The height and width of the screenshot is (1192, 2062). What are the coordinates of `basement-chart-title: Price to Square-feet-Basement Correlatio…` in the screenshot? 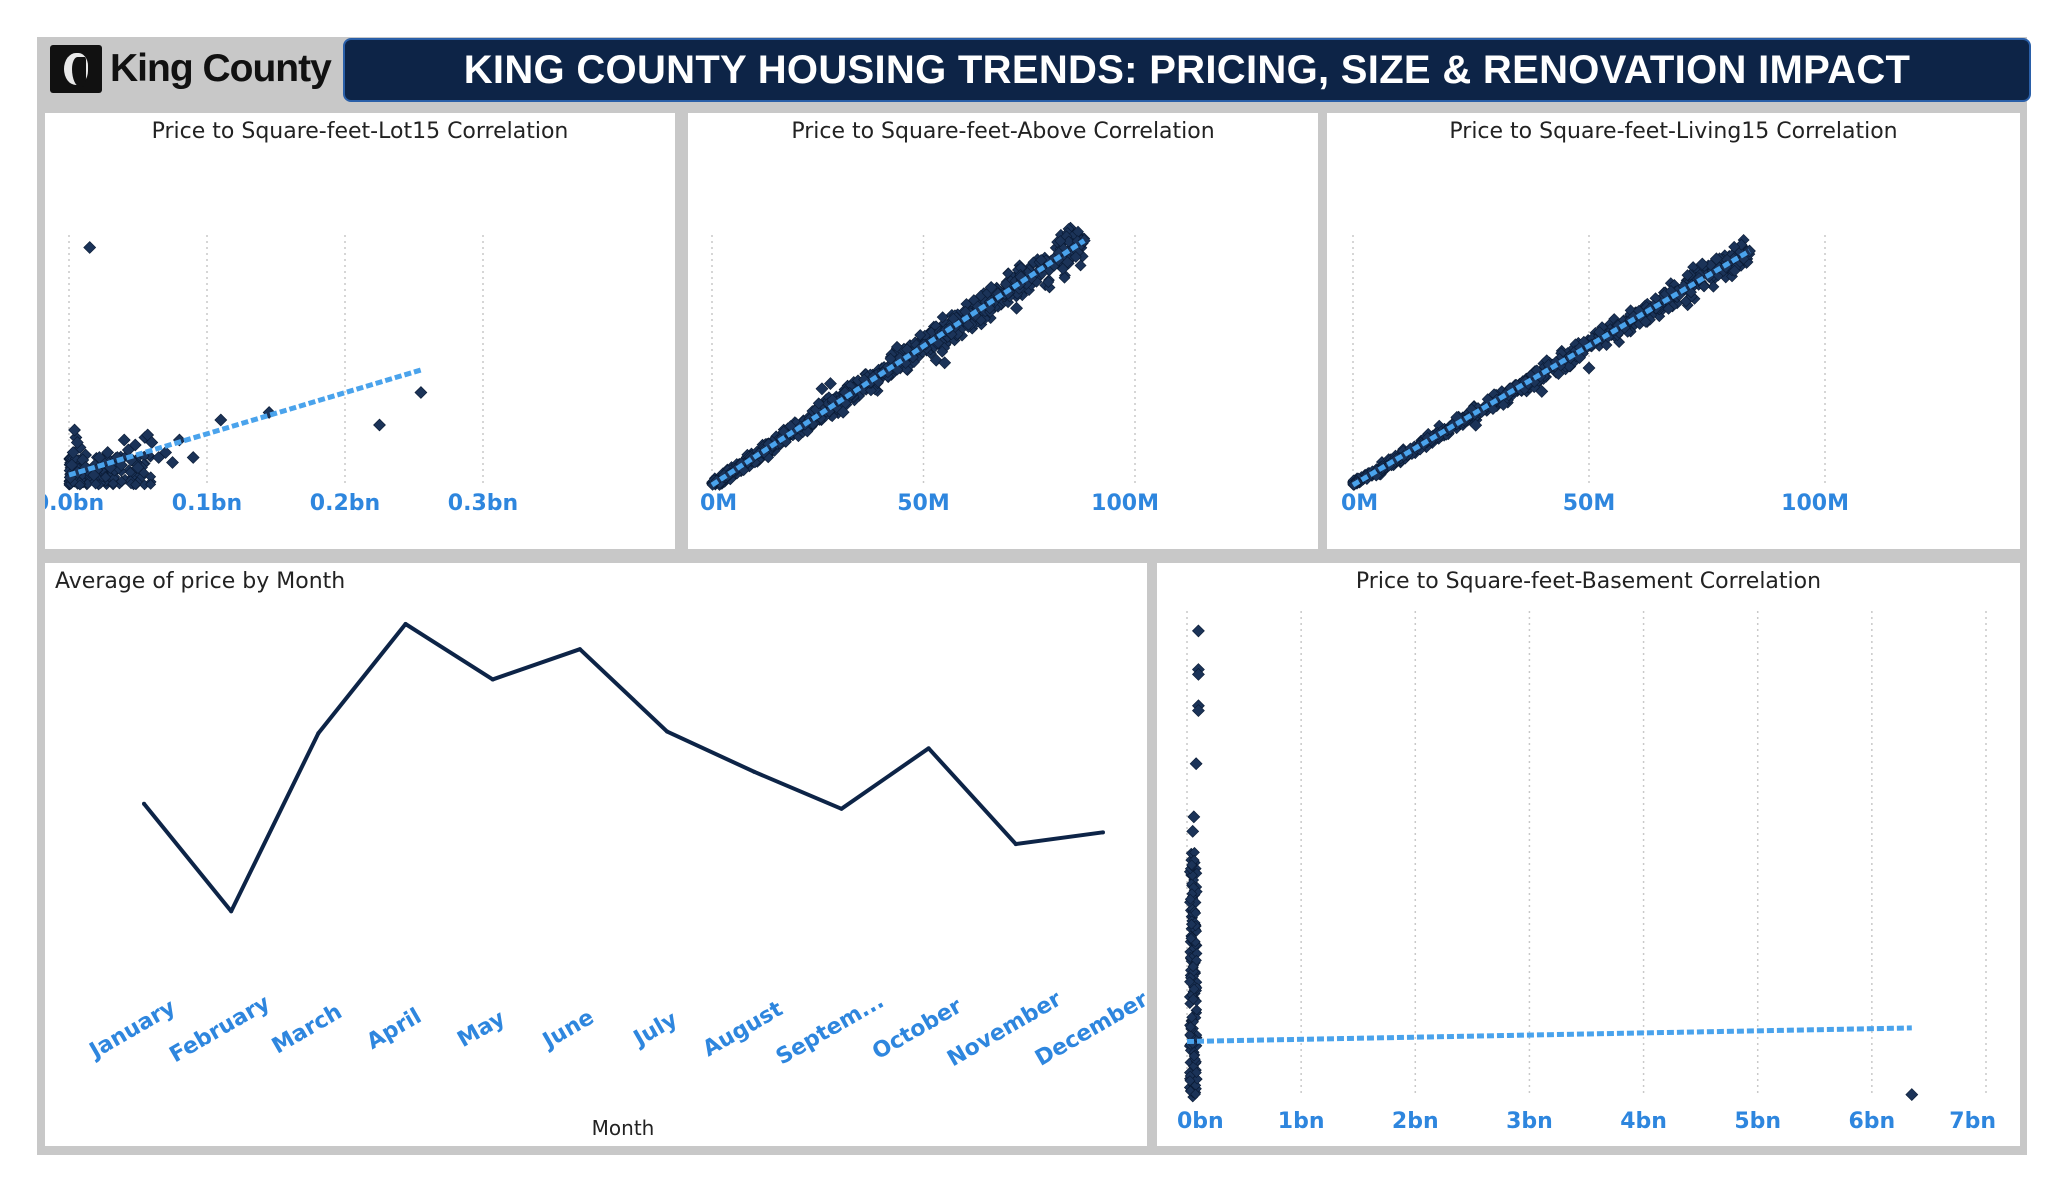 It's located at (1588, 581).